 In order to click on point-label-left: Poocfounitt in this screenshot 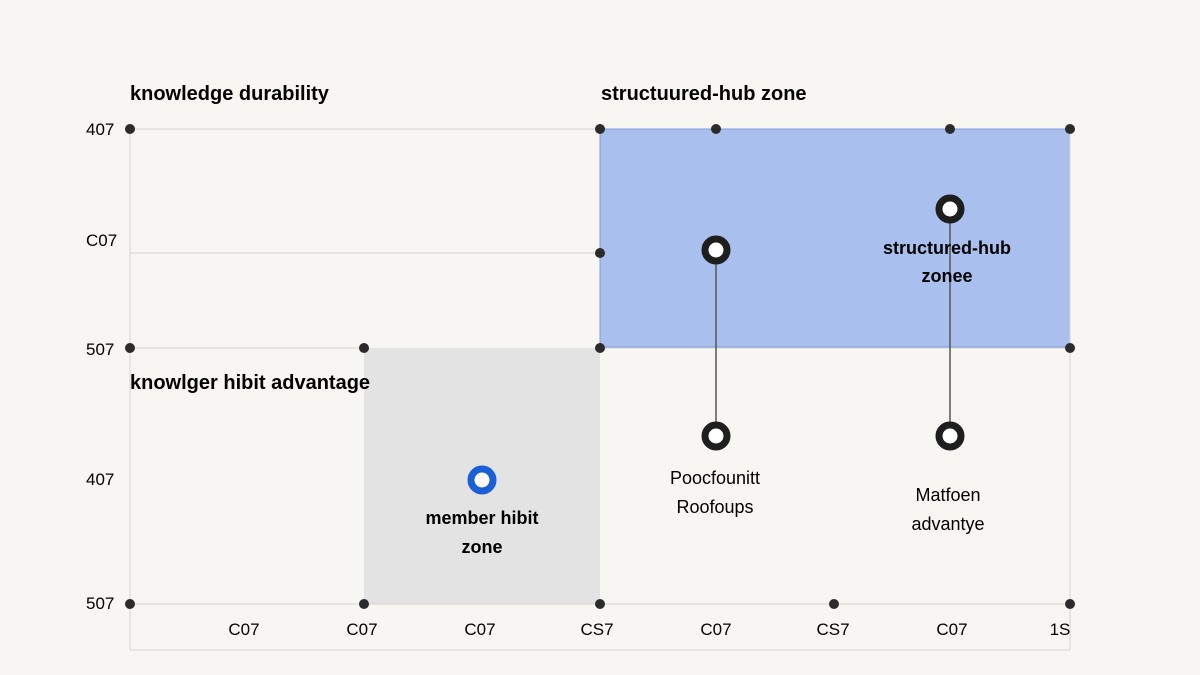, I will do `click(715, 478)`.